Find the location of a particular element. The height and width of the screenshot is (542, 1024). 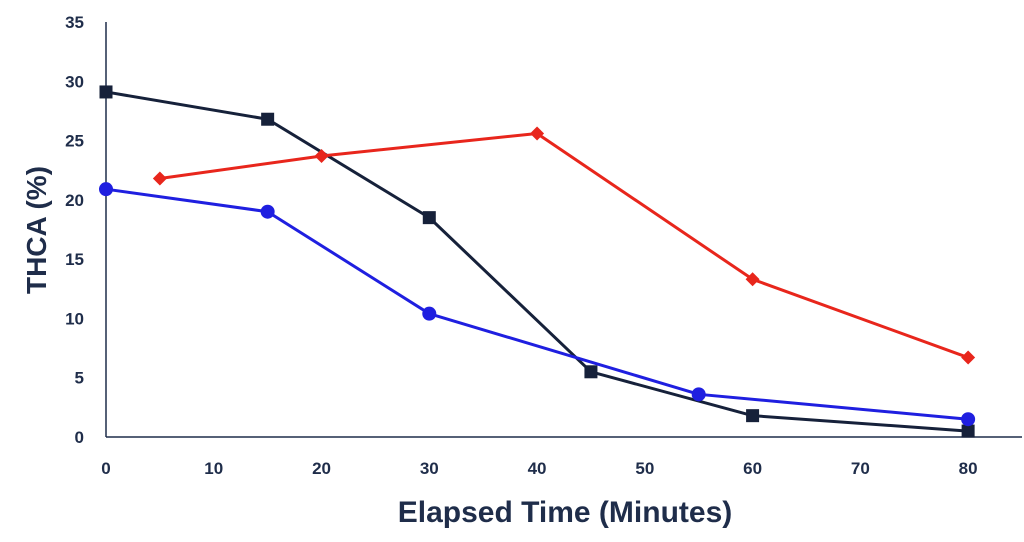

y-axis-title: THCA (%) is located at coordinates (36, 230).